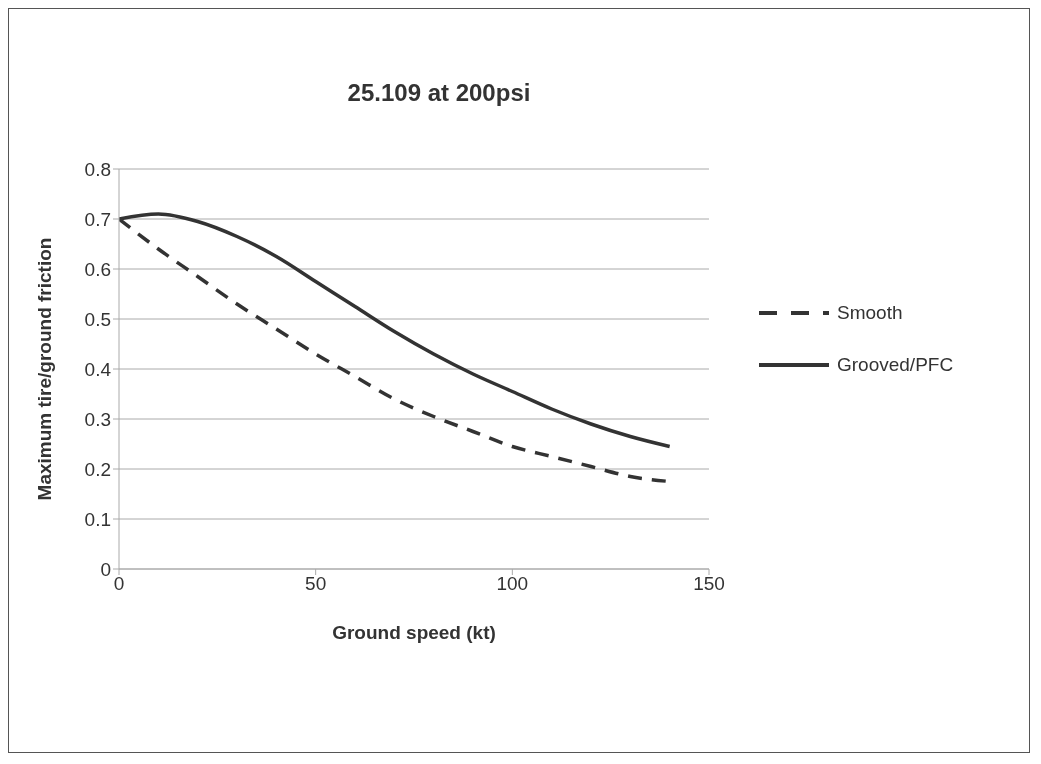 This screenshot has width=1041, height=764. Describe the element at coordinates (105, 569) in the screenshot. I see `y-tick-label: 0` at that location.